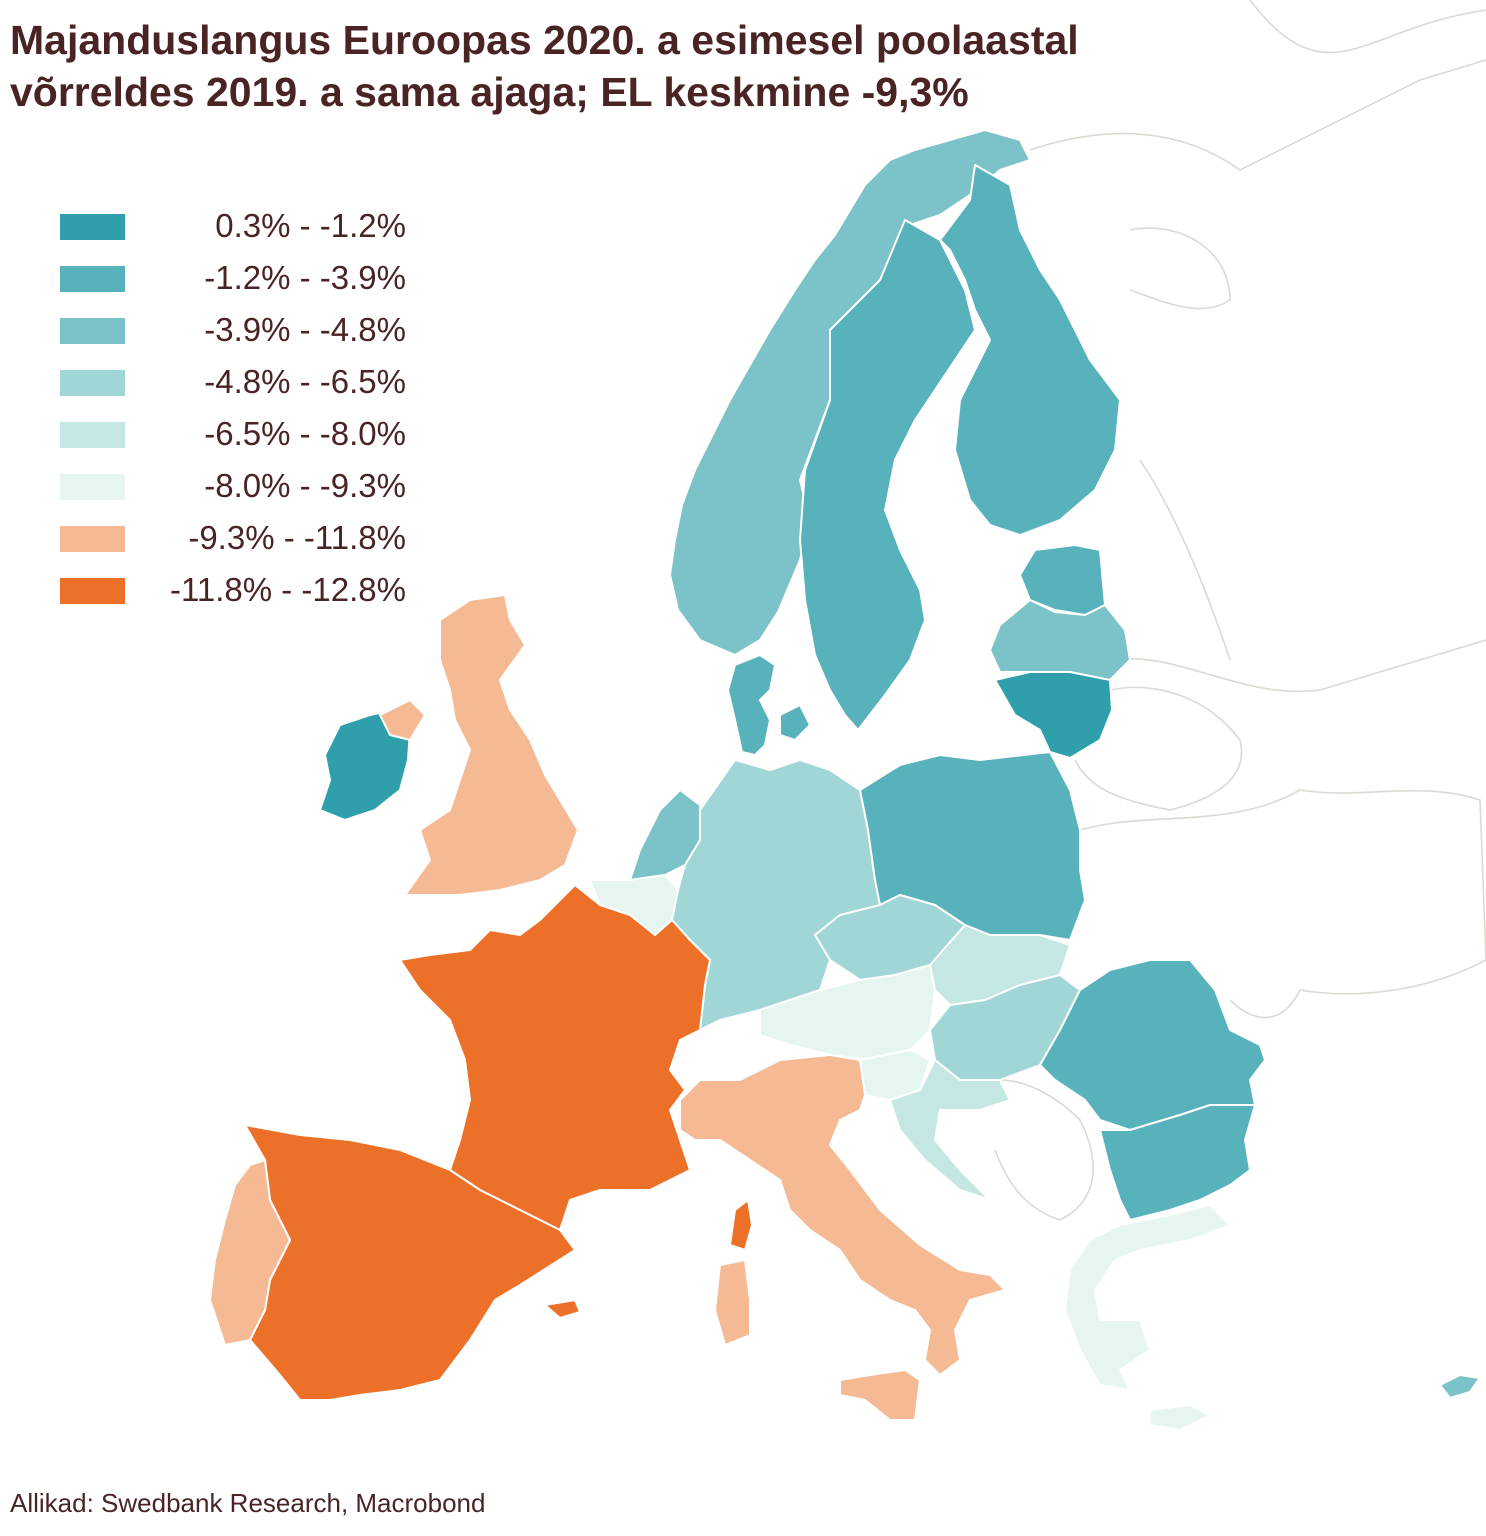 The width and height of the screenshot is (1486, 1536). Describe the element at coordinates (950, 1130) in the screenshot. I see `country-croatia` at that location.